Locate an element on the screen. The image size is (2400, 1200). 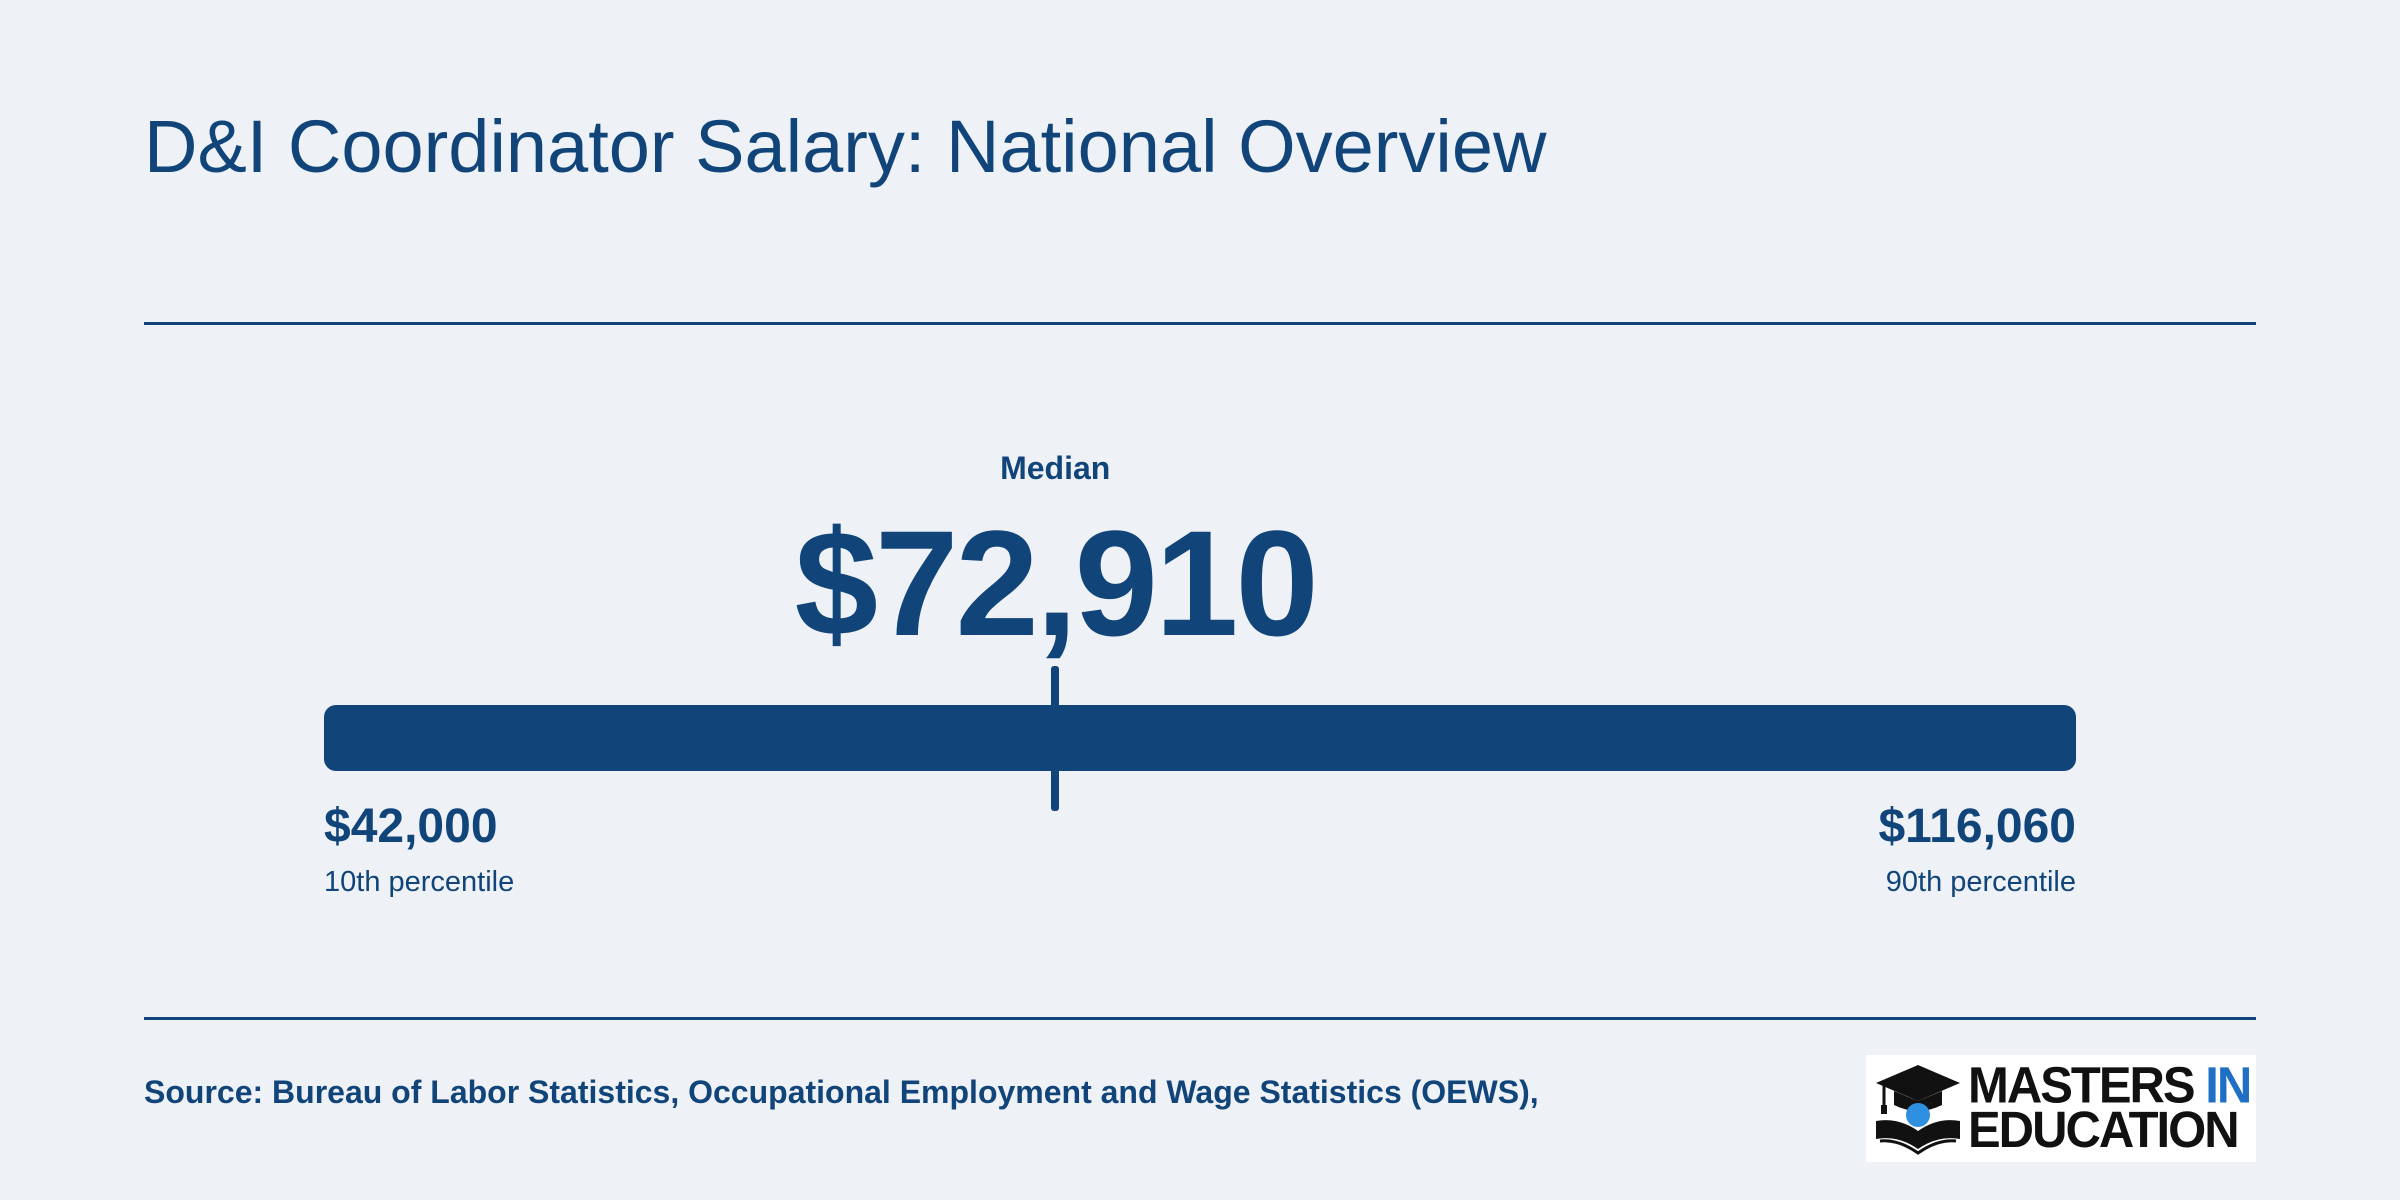
min-label: 10th percentile is located at coordinates (419, 882).